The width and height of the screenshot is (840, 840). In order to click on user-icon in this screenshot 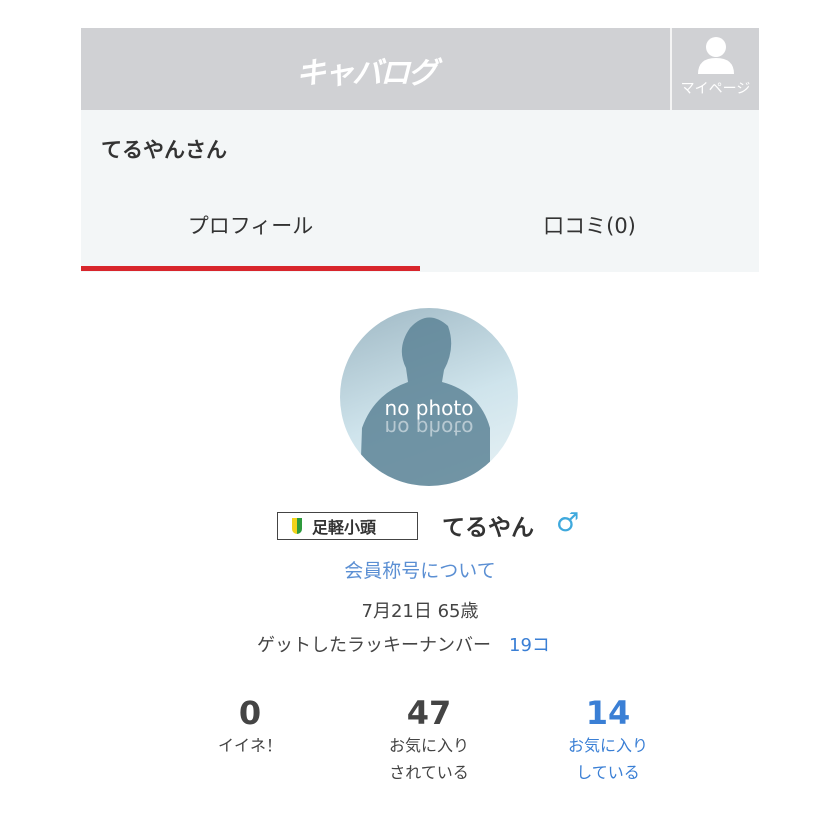, I will do `click(715, 55)`.